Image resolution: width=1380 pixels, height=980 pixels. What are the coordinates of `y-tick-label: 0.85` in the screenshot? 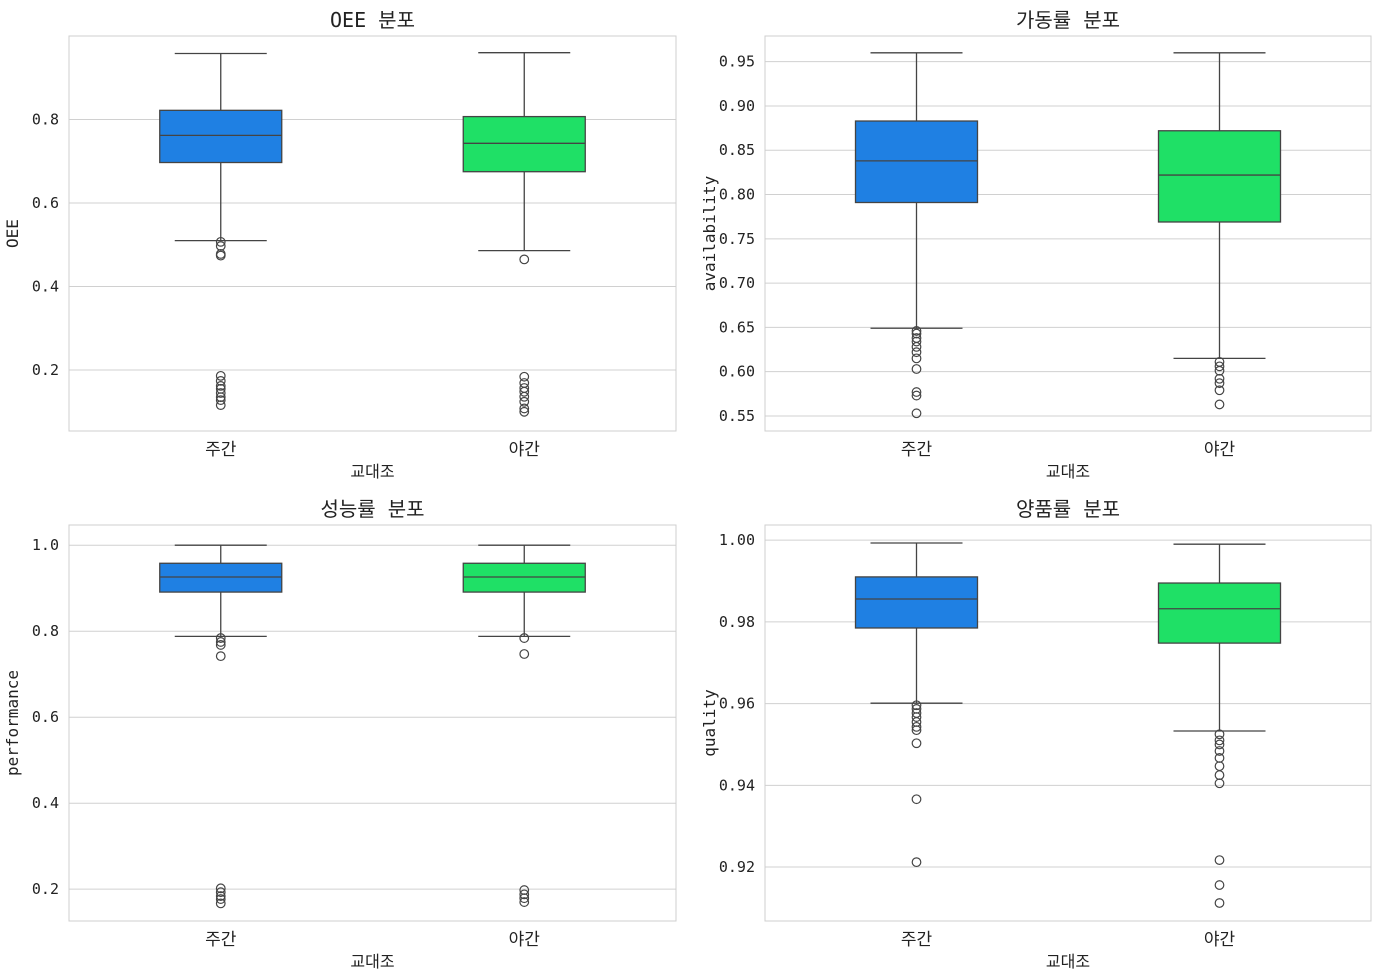 It's located at (737, 150).